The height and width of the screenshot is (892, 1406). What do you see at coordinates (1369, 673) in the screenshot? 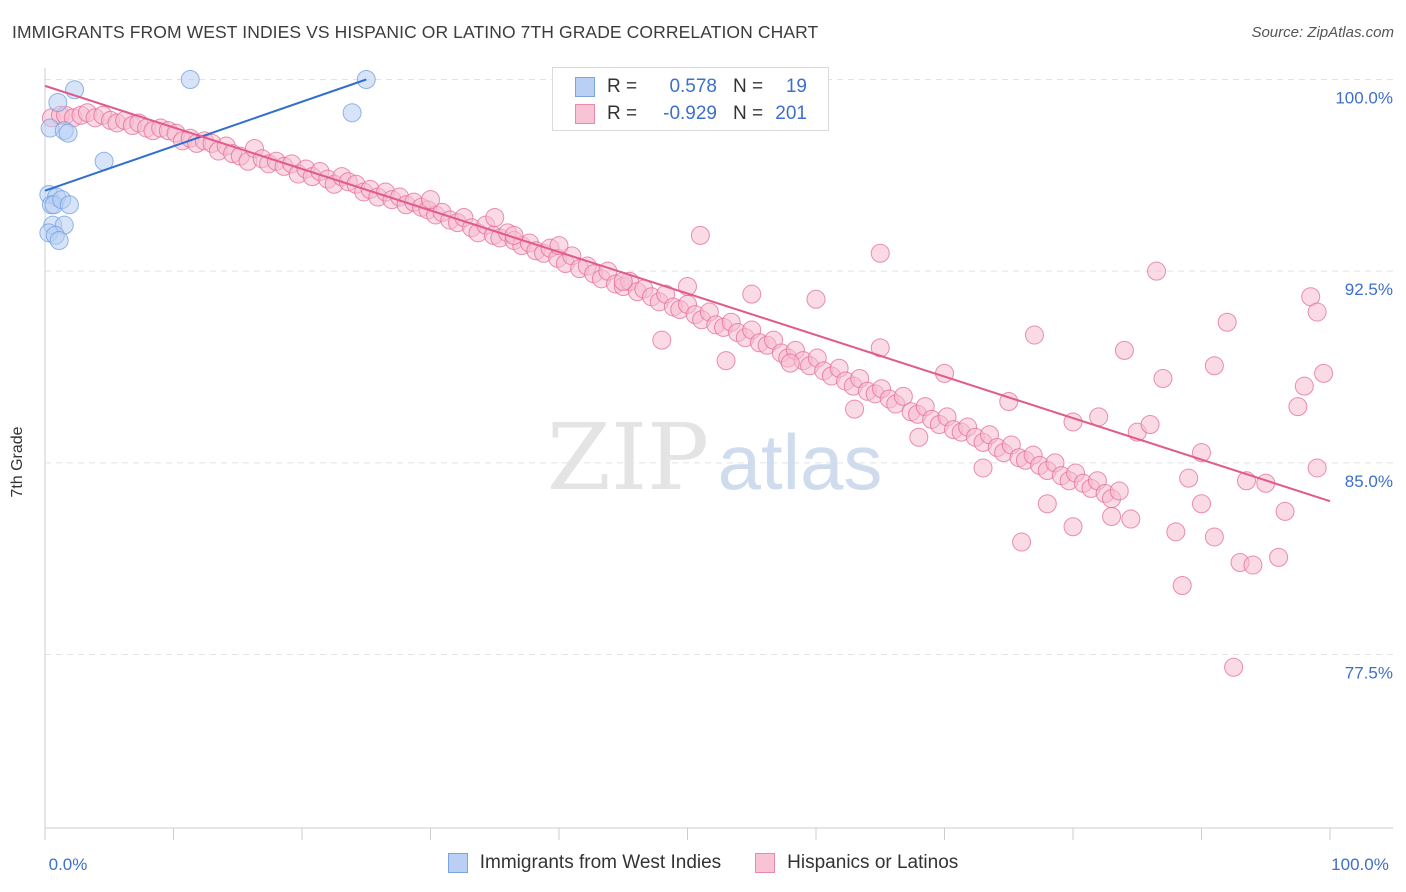
I see `y-tick-label: 77.5%` at bounding box center [1369, 673].